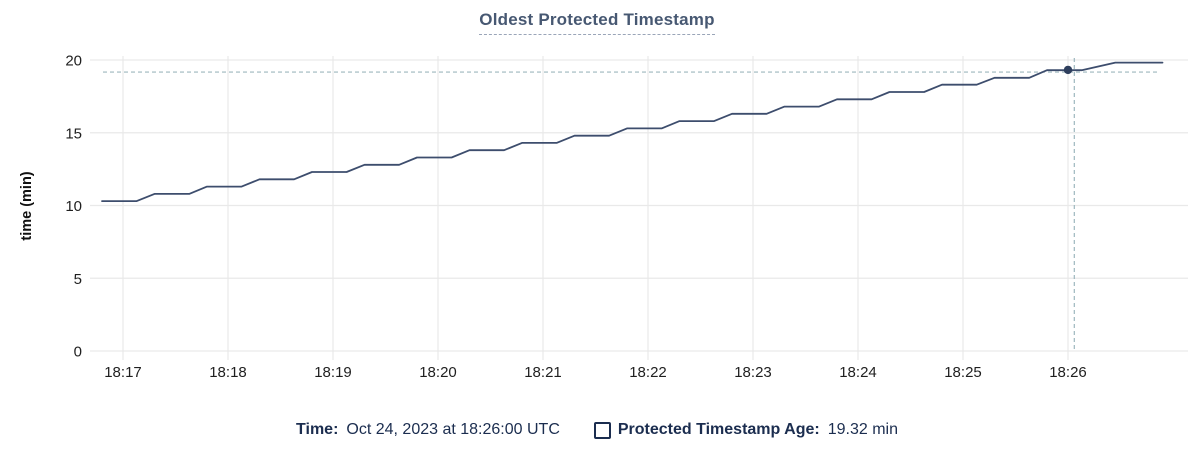 This screenshot has height=466, width=1194. Describe the element at coordinates (73, 61) in the screenshot. I see `y-tick-label: 20` at that location.